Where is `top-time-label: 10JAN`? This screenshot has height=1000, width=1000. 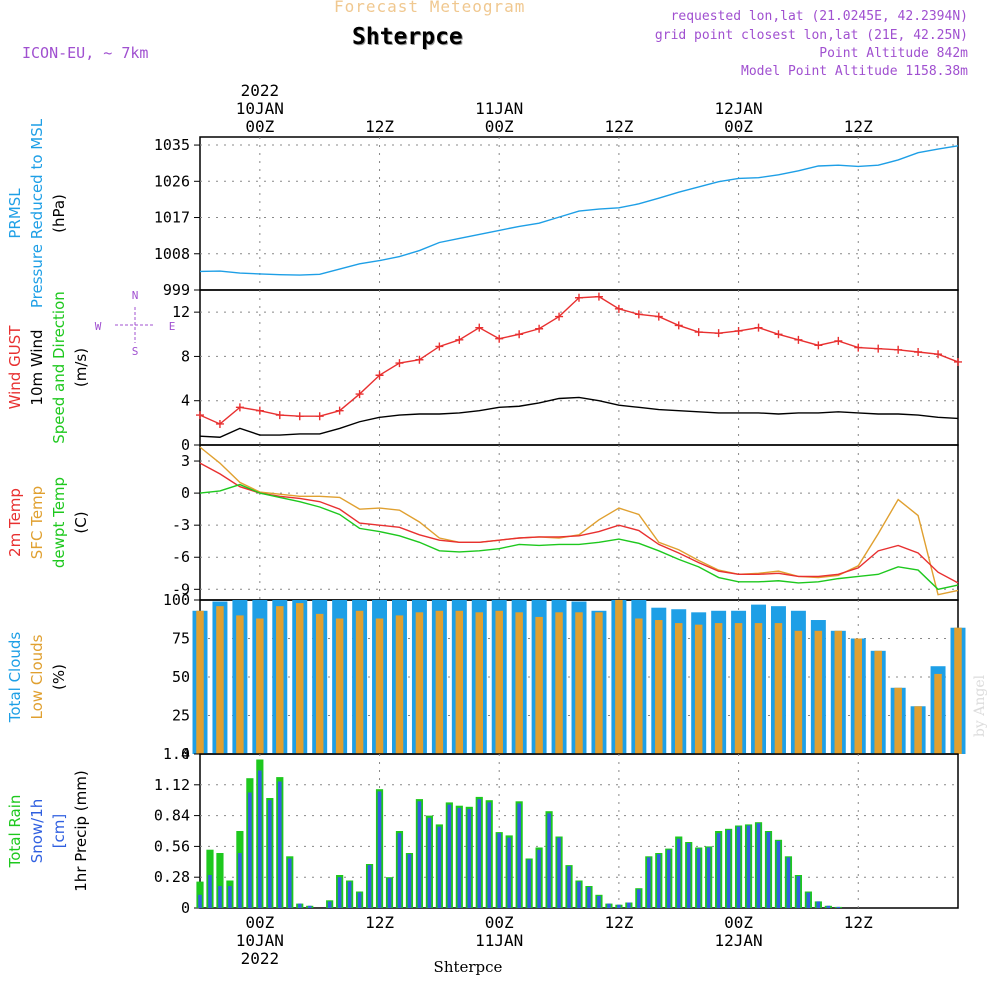 top-time-label: 10JAN is located at coordinates (260, 108).